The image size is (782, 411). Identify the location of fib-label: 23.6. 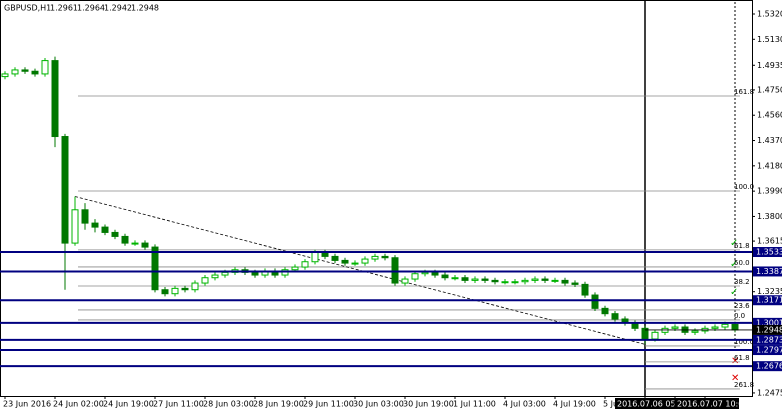
(742, 306).